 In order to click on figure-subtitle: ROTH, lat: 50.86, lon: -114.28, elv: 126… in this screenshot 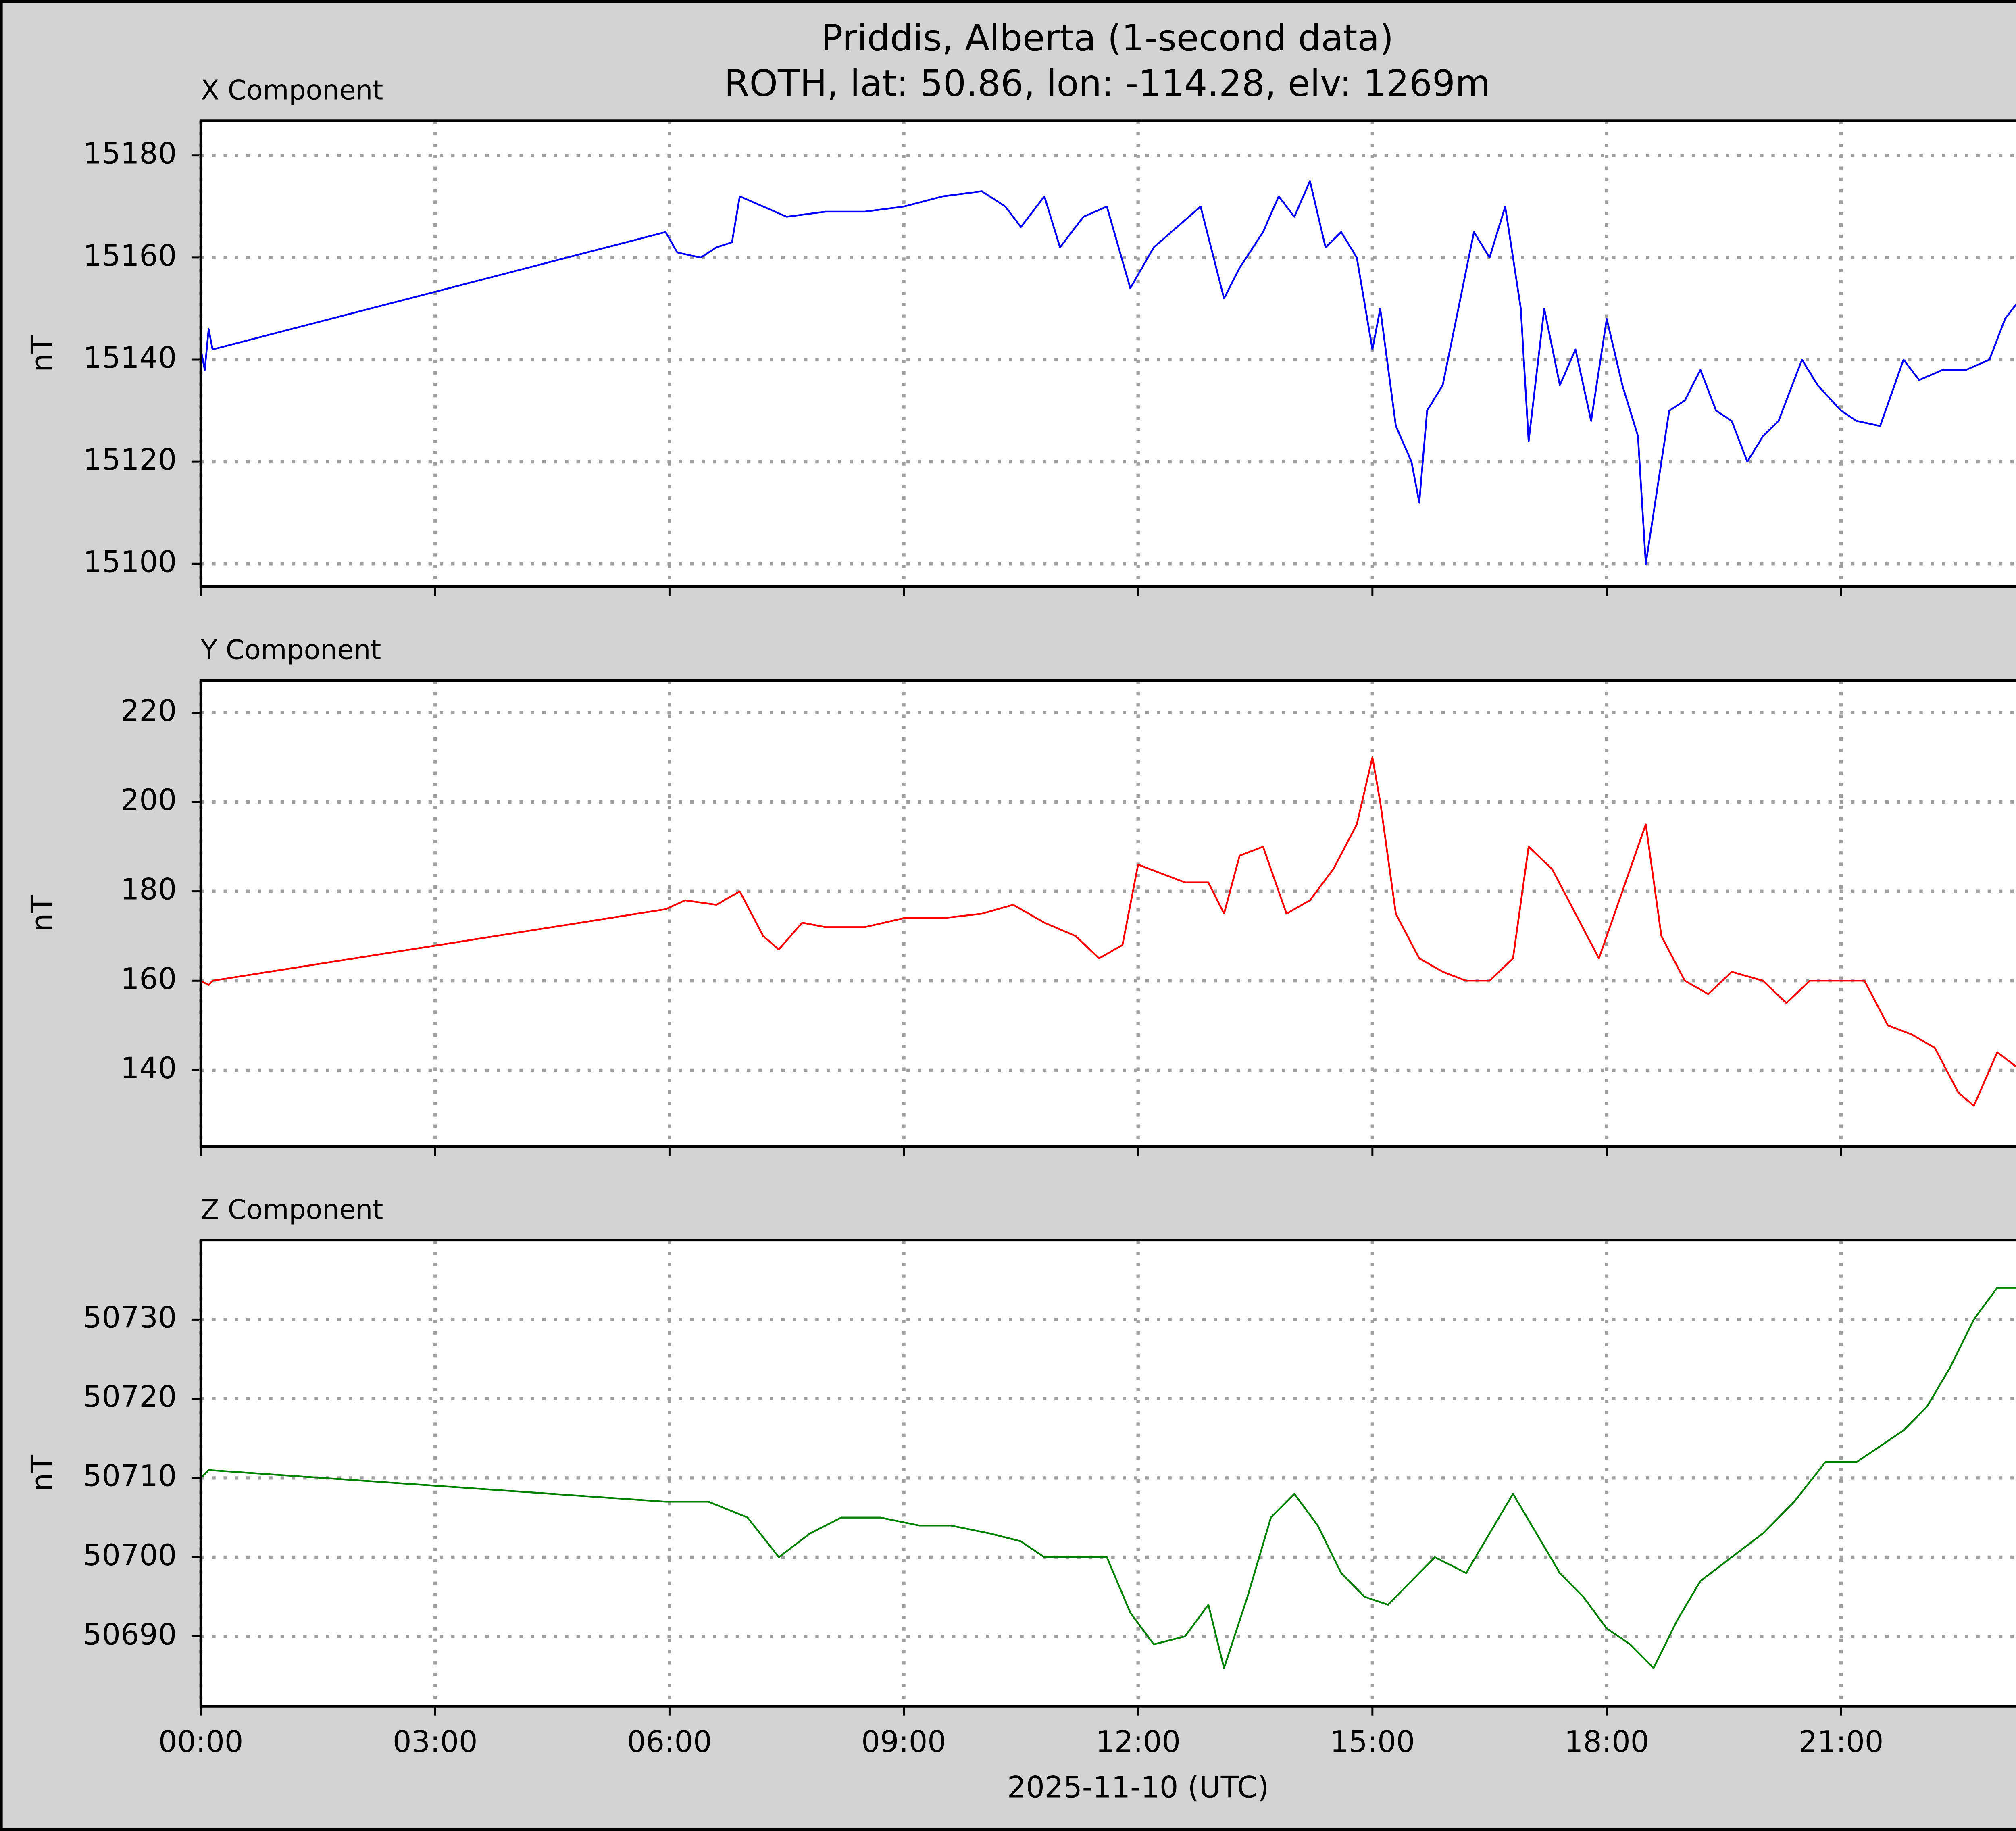, I will do `click(1107, 84)`.